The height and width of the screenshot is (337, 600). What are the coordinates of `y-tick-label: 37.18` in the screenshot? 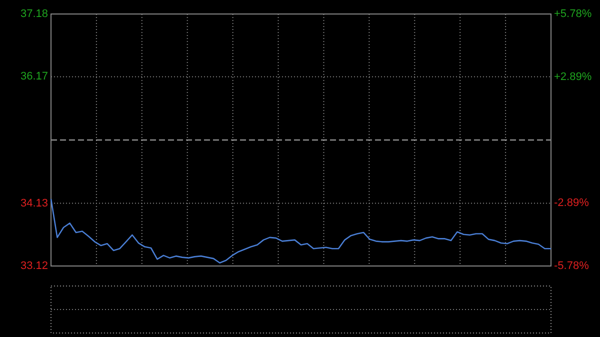 It's located at (34, 14).